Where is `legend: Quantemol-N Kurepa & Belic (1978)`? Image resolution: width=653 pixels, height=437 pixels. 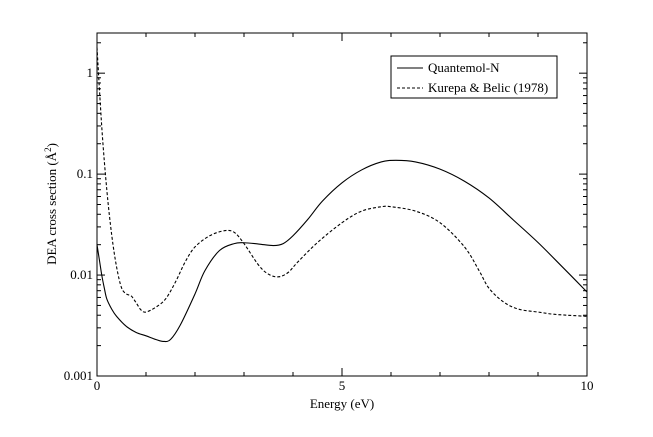
legend: Quantemol-N Kurepa & Belic (1978) is located at coordinates (474, 77).